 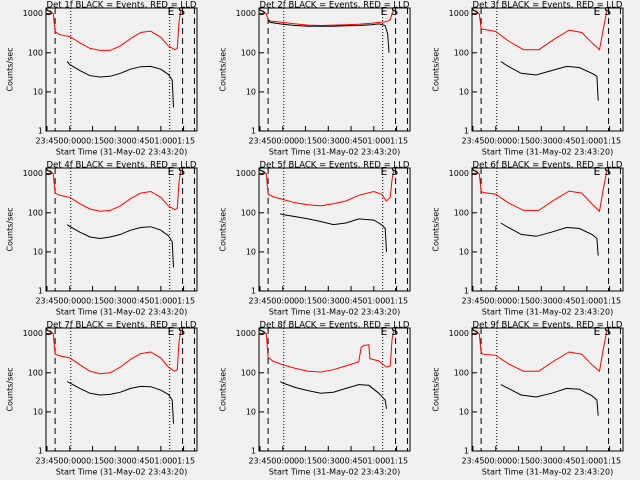 I want to click on chart-title: Det 1f BLACK = Events, RED = LLD, so click(x=122, y=6).